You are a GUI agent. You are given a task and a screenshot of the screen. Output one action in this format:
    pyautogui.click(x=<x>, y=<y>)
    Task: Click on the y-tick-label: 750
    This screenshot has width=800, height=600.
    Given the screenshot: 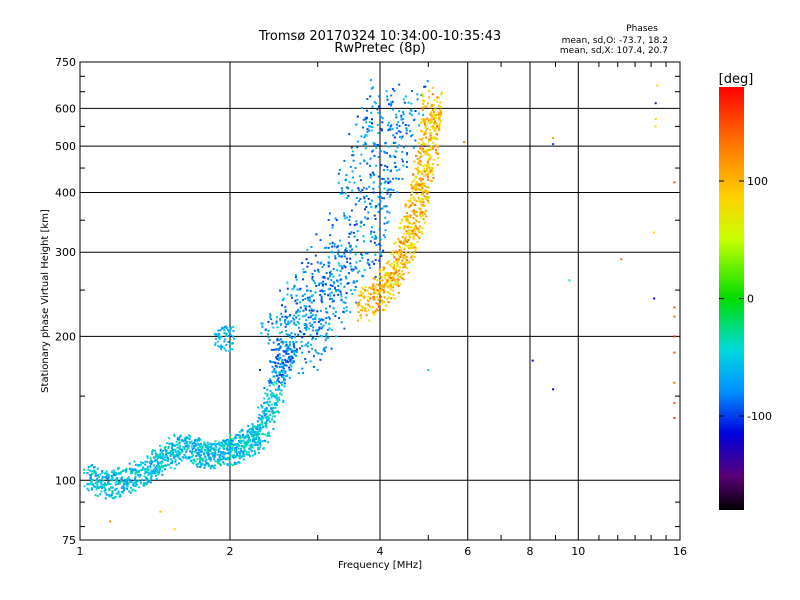 What is the action you would take?
    pyautogui.click(x=65, y=62)
    